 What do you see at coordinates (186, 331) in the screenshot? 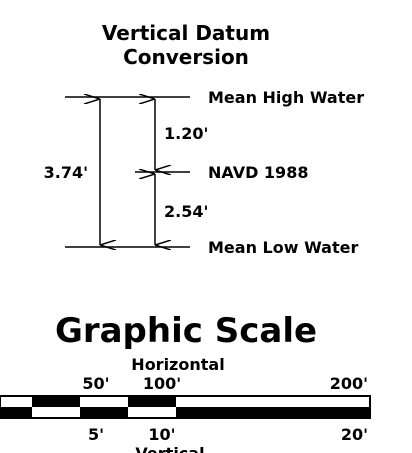
I see `scale-title: Graphic Scale` at bounding box center [186, 331].